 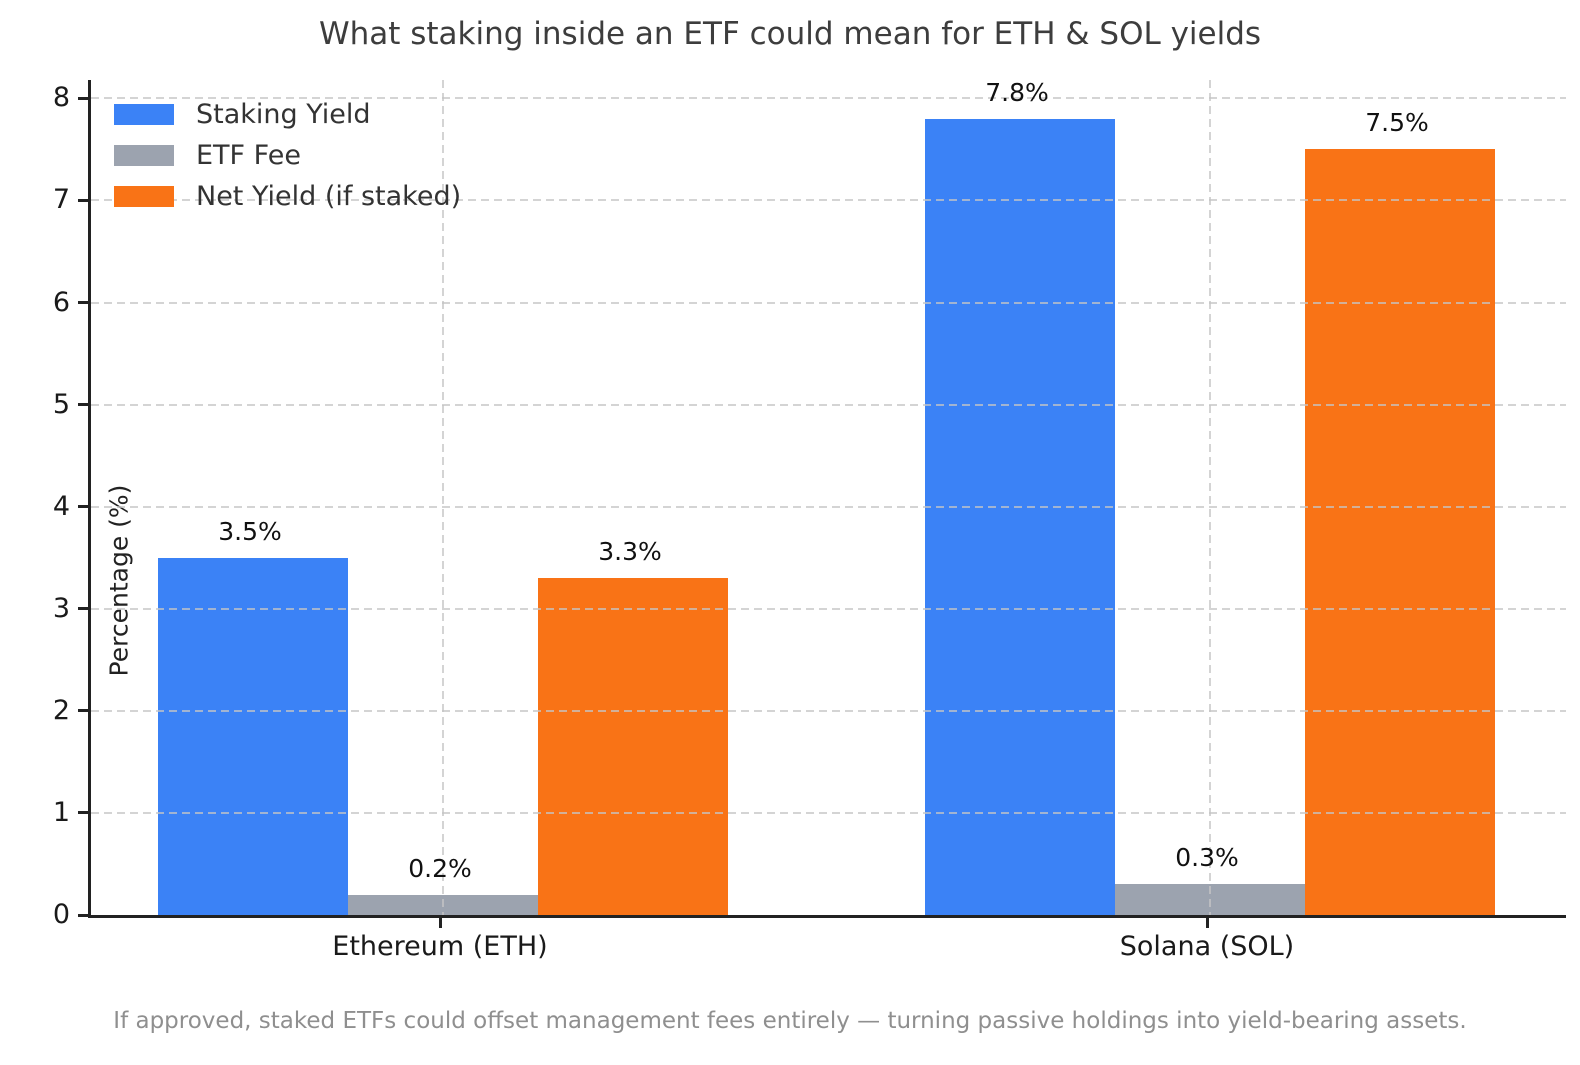 What do you see at coordinates (1020, 516) in the screenshot?
I see `bar-staking-yield-sol` at bounding box center [1020, 516].